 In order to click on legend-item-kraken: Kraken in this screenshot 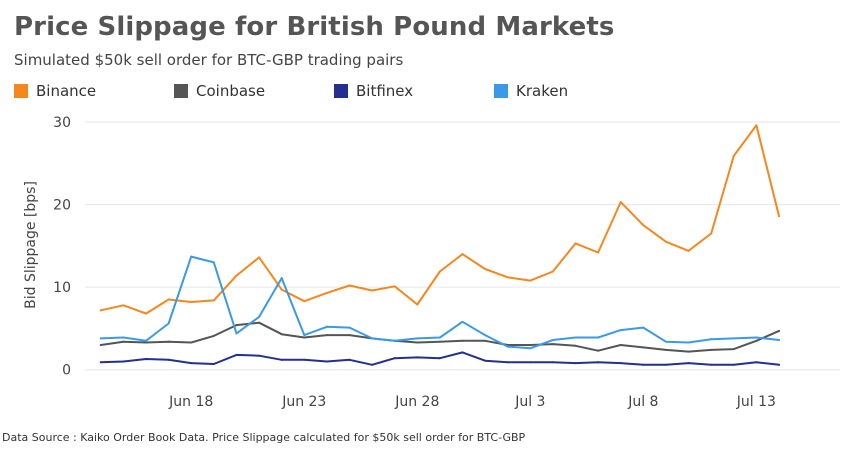, I will do `click(531, 91)`.